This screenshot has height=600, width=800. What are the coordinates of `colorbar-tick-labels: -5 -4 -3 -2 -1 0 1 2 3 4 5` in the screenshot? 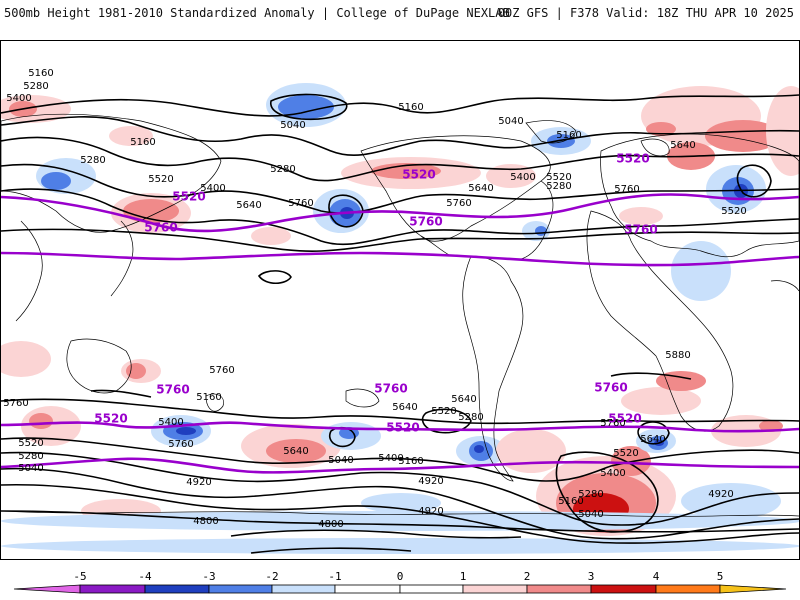 It's located at (398, 576).